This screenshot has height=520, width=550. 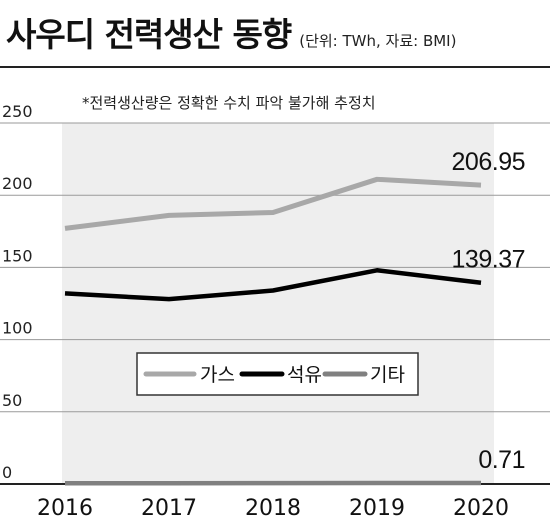 I want to click on y-tick-label-150: 150, so click(x=17, y=255).